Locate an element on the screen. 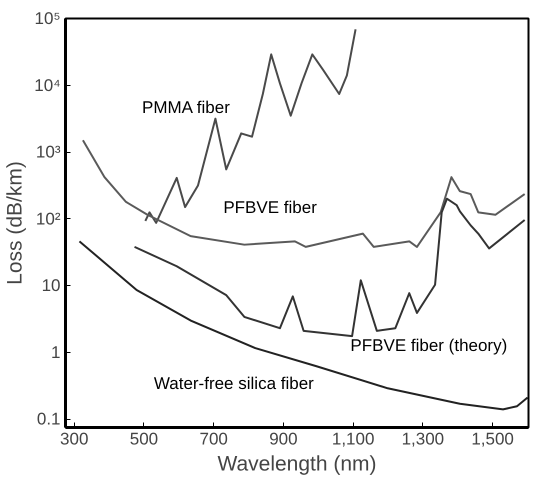 The height and width of the screenshot is (485, 548). series-label: PFBVE fiber (theory) is located at coordinates (429, 345).